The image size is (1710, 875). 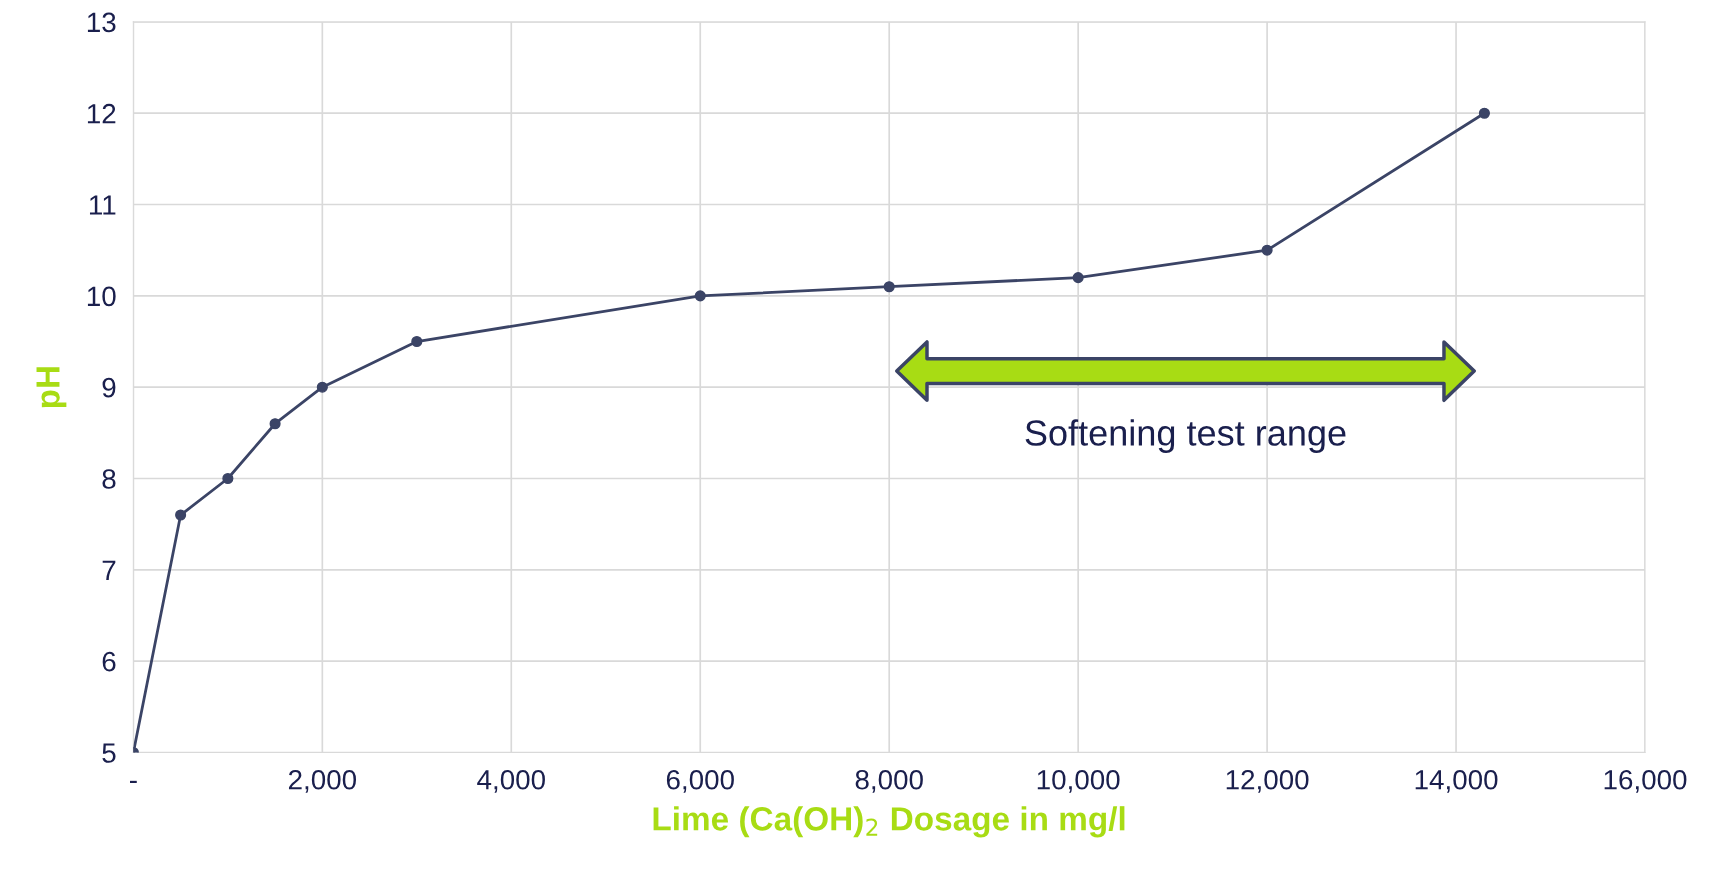 I want to click on y-tick-label: 13, so click(x=101, y=22).